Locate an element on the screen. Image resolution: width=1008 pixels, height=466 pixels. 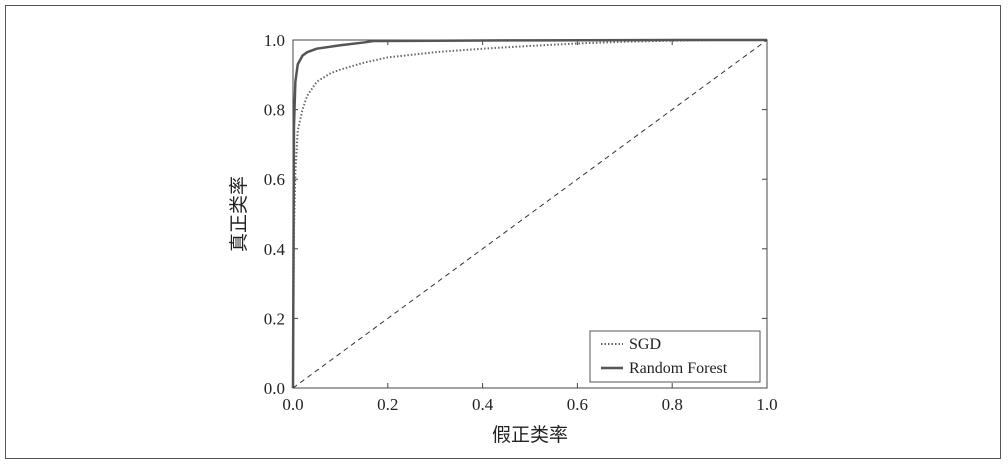
legend-sgd-label: SGD is located at coordinates (645, 344).